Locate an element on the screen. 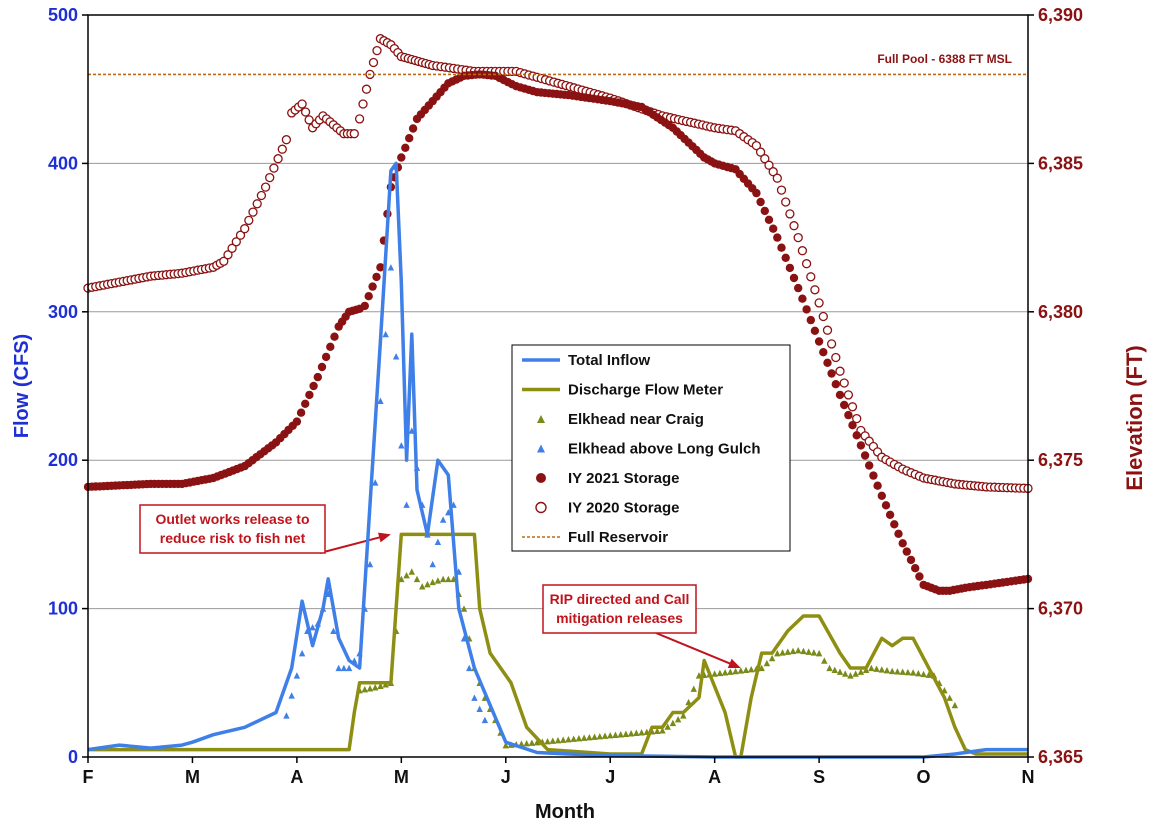 This screenshot has height=825, width=1155. legend-item-storage2021: IY 2021 Storage is located at coordinates (607, 478).